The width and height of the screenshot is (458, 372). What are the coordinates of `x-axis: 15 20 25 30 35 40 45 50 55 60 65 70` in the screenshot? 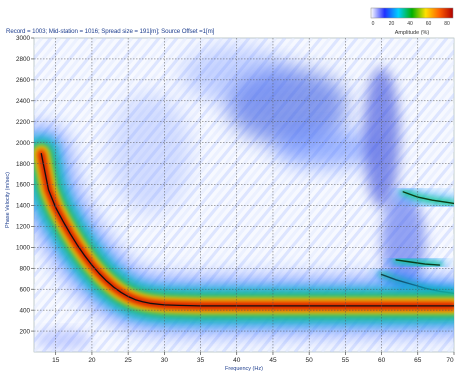 It's located at (253, 358).